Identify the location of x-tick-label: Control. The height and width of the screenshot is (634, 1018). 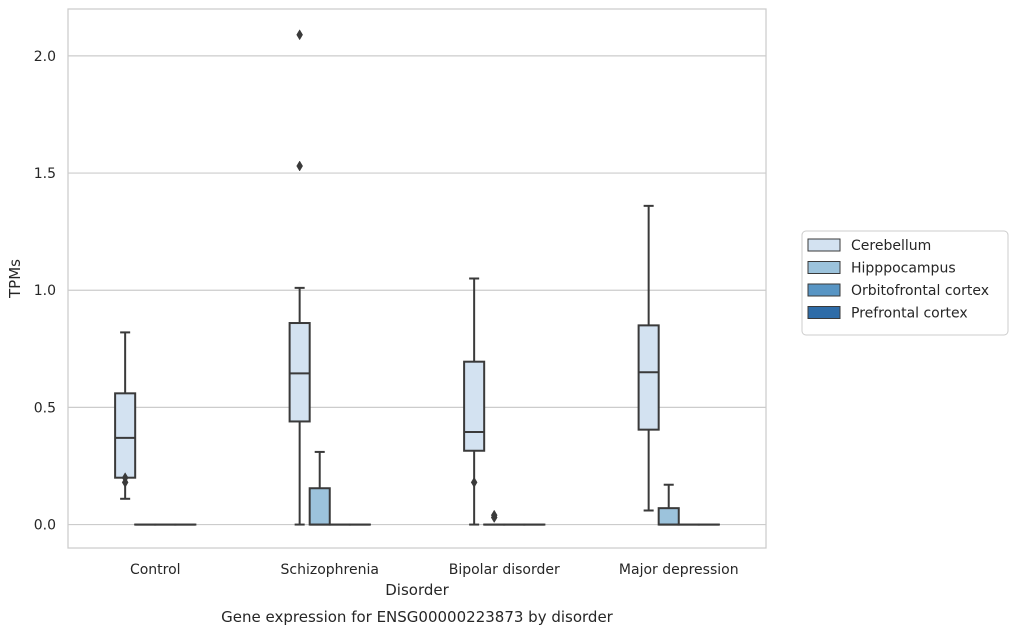
(155, 570).